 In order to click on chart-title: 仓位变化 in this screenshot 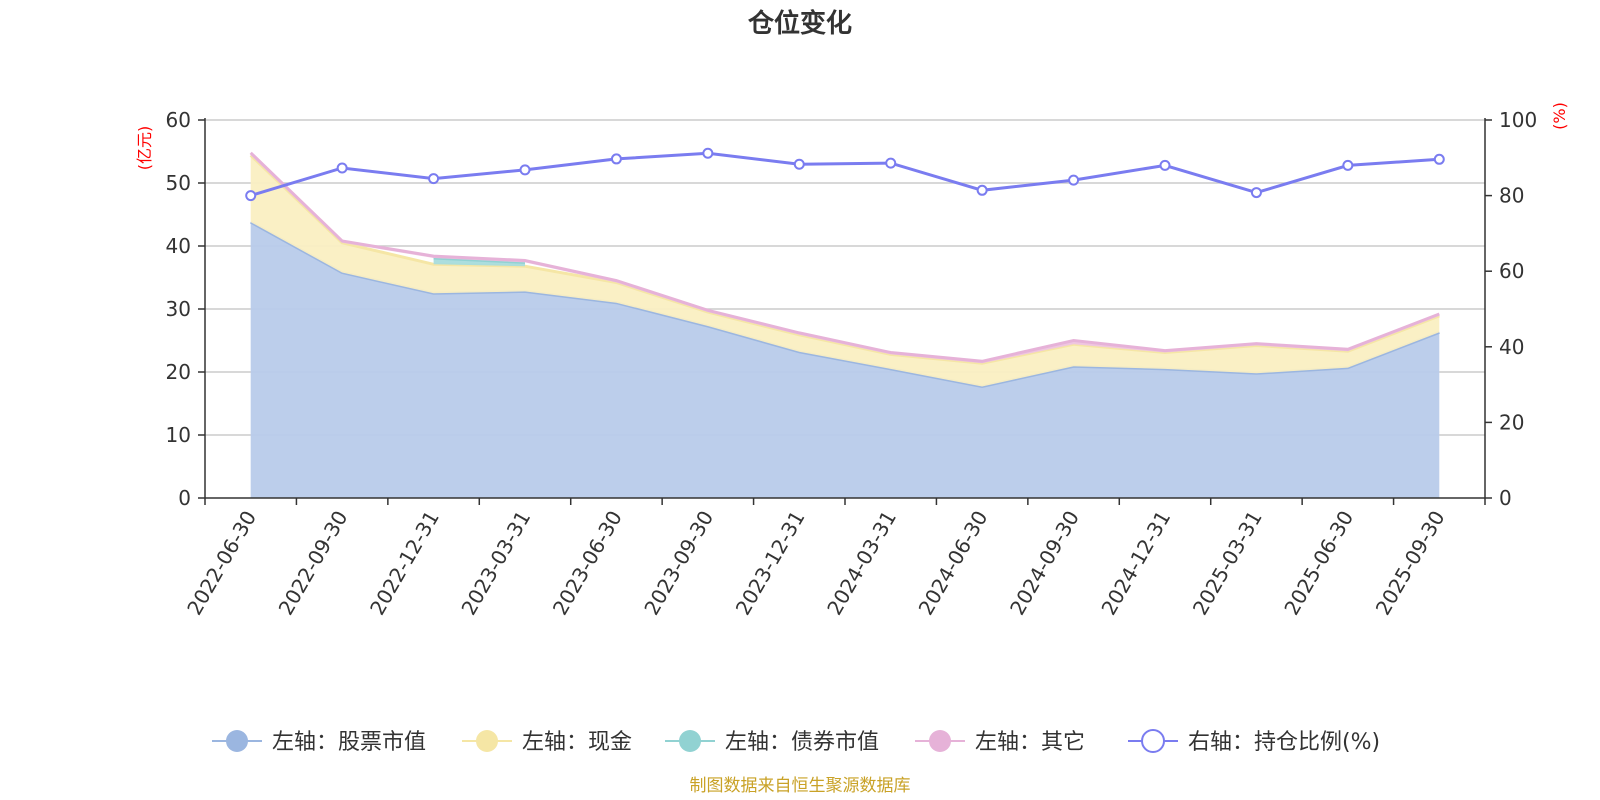, I will do `click(799, 23)`.